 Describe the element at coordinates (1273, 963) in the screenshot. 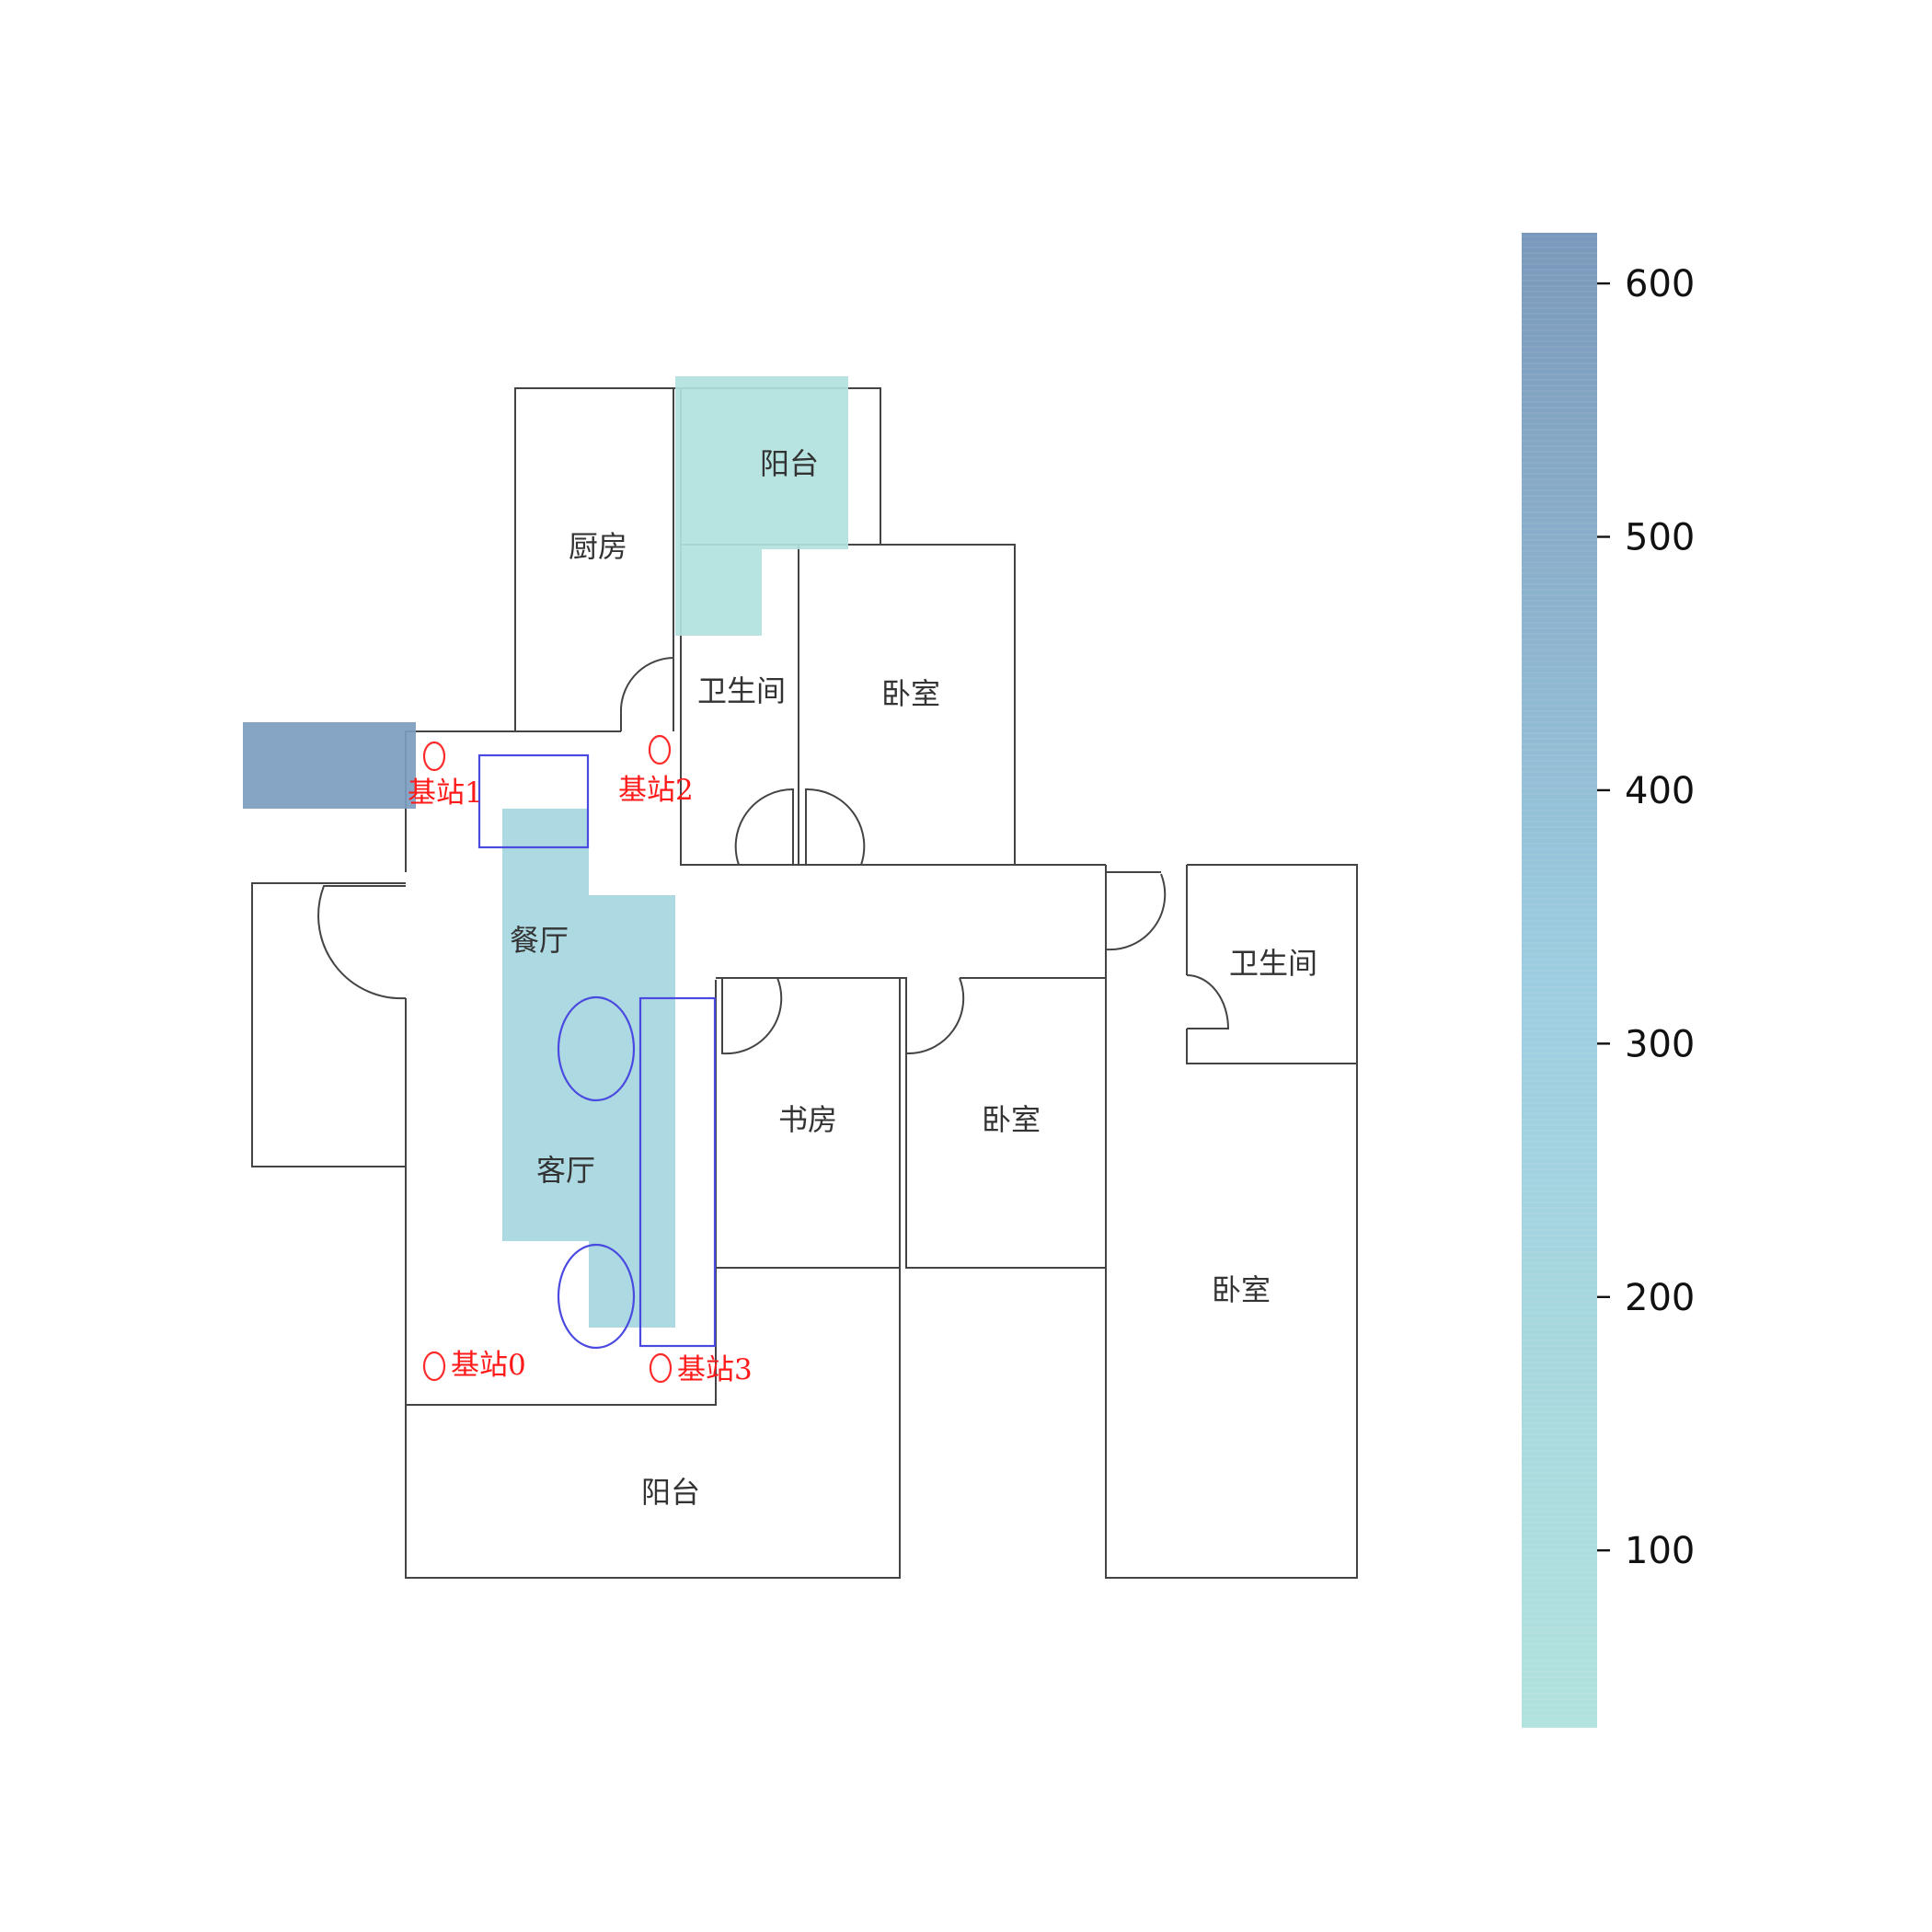

I see `room-label-bathroom-right: 卫生间` at that location.